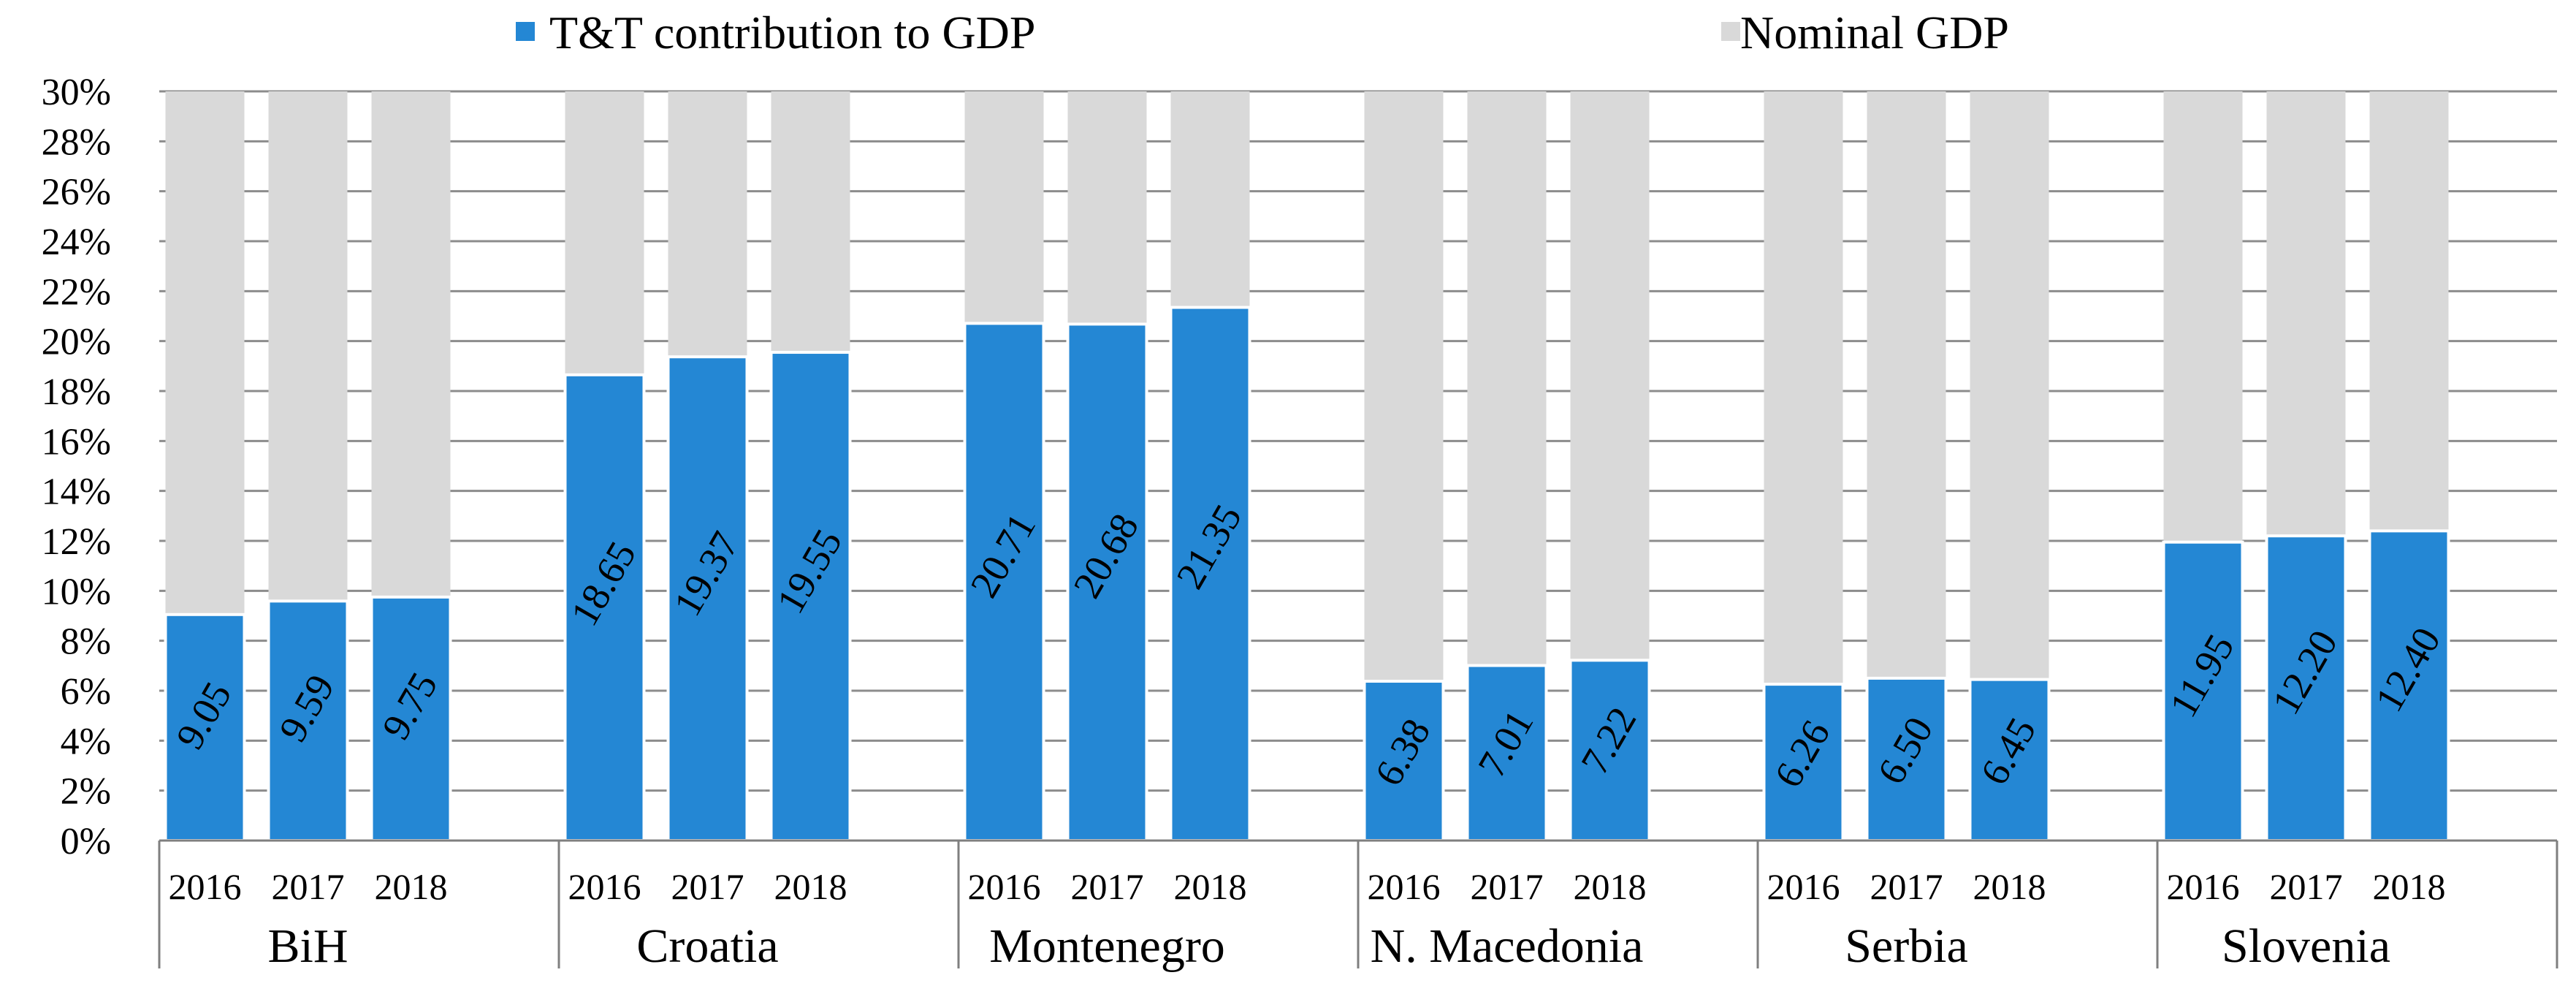 The image size is (2576, 986). I want to click on y-tick-label: 8%, so click(86, 642).